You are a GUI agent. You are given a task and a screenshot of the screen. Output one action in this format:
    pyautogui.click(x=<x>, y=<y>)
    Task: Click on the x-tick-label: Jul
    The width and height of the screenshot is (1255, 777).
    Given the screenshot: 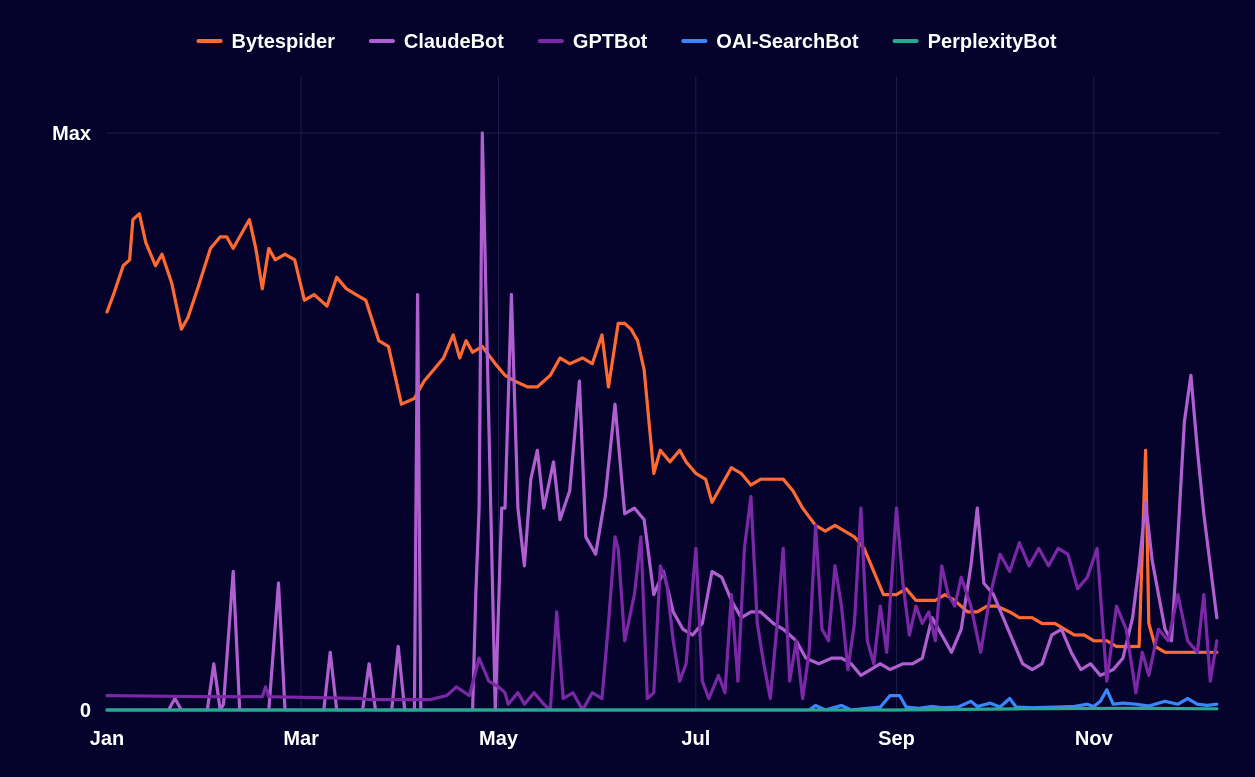 What is the action you would take?
    pyautogui.click(x=695, y=739)
    